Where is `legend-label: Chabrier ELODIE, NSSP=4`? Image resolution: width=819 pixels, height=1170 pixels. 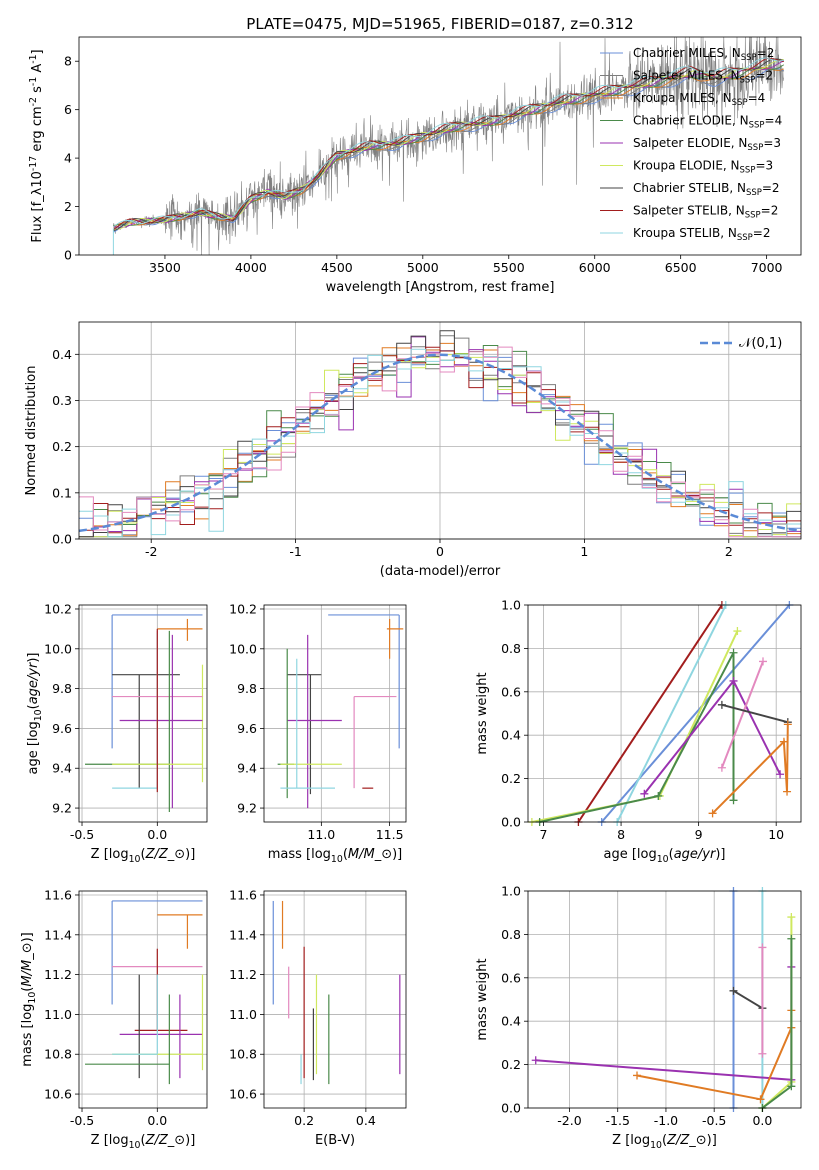
legend-label: Chabrier ELODIE, NSSP=4 is located at coordinates (707, 122).